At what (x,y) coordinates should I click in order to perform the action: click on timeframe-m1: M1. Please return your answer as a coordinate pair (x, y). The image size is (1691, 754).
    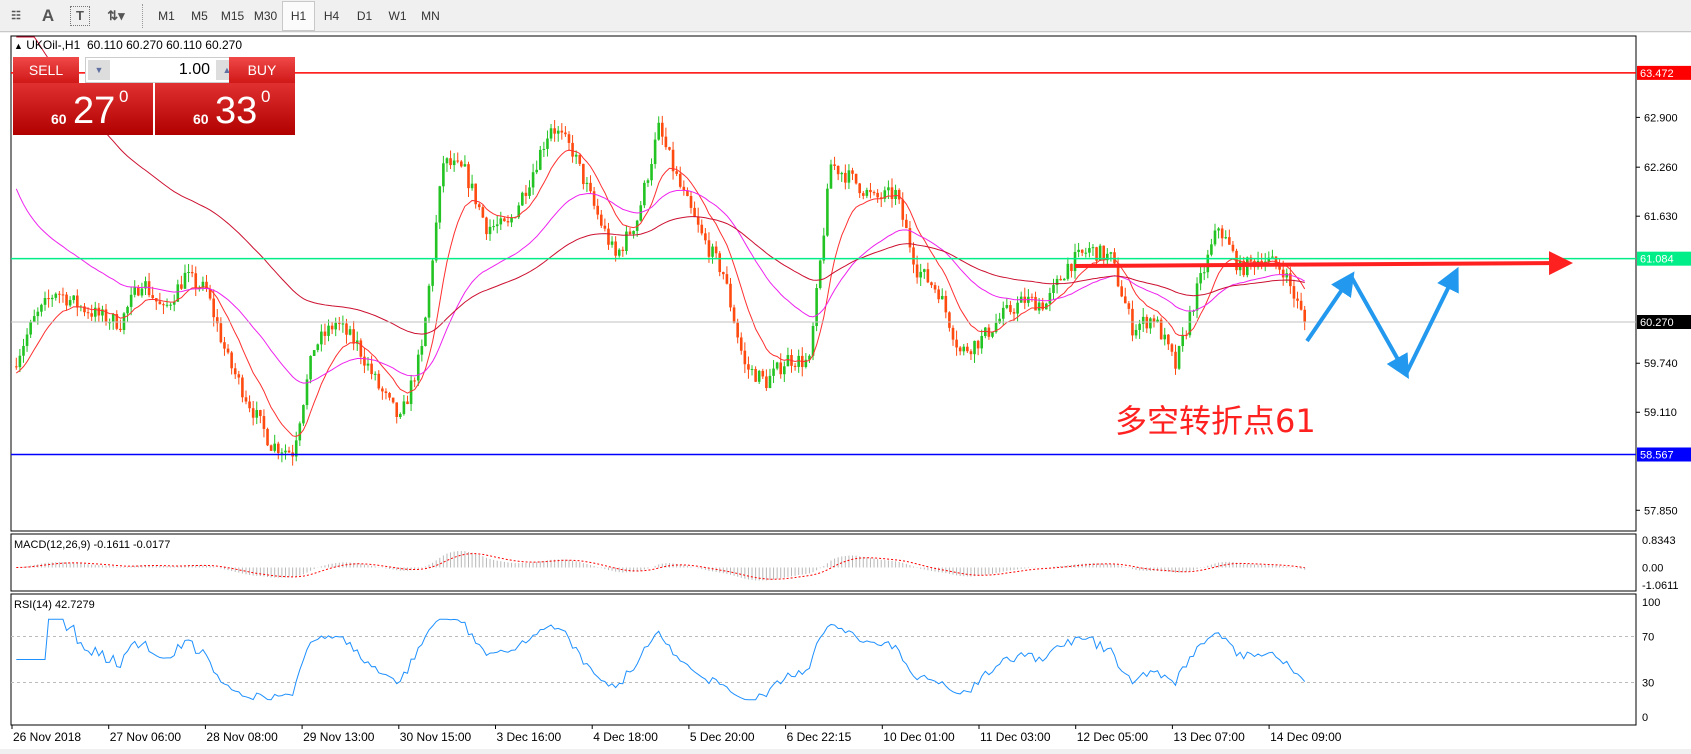
    Looking at the image, I should click on (166, 15).